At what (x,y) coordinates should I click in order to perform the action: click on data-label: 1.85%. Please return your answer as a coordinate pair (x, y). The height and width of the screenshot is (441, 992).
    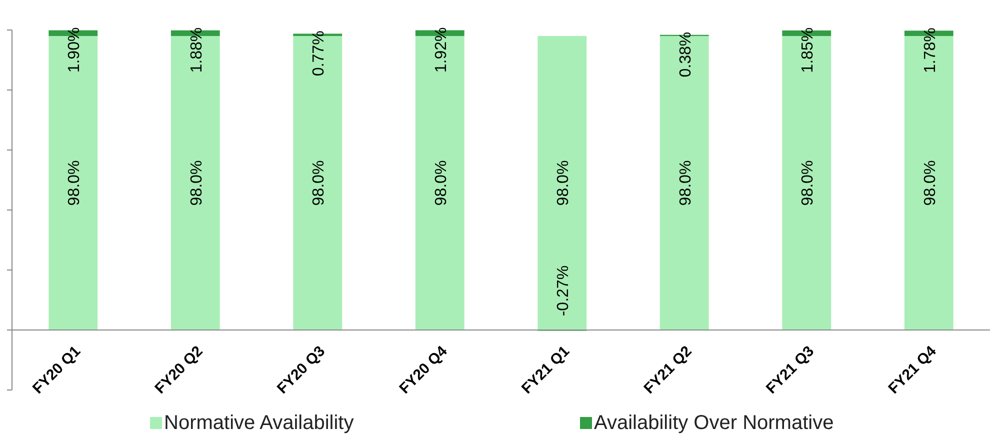
    Looking at the image, I should click on (808, 50).